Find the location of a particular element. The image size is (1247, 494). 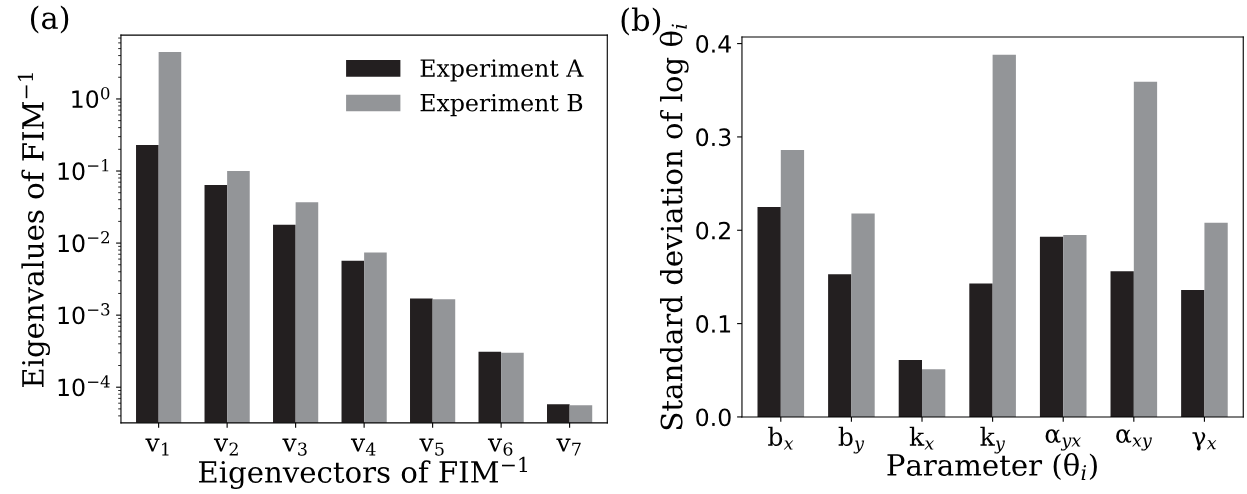

x-tick-label: α$_{yx}$ is located at coordinates (1063, 440).